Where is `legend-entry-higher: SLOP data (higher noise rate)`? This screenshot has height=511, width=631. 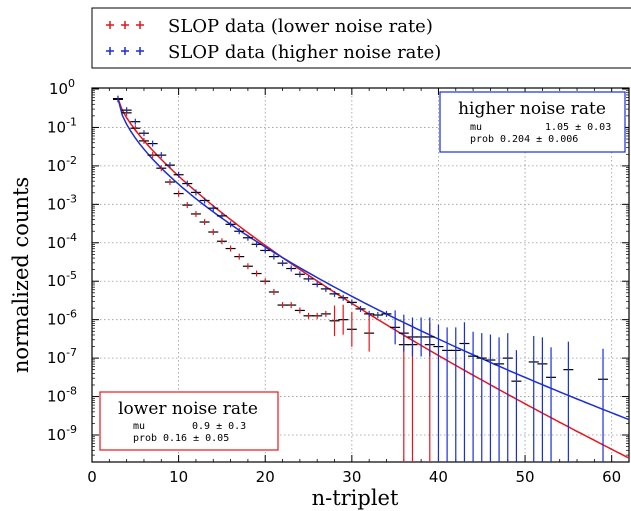
legend-entry-higher: SLOP data (higher noise rate) is located at coordinates (304, 52).